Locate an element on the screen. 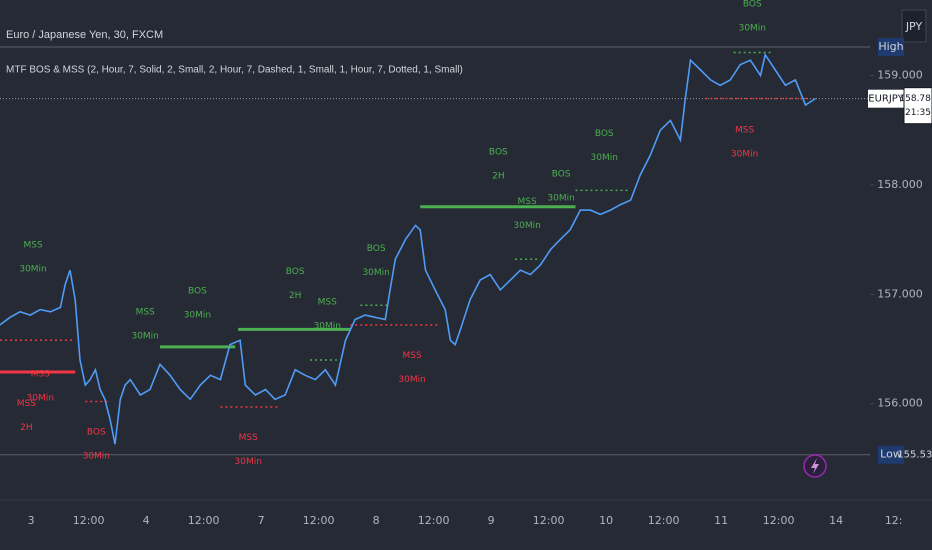 The image size is (932, 550). y-tick-label: 157.000 is located at coordinates (900, 293).